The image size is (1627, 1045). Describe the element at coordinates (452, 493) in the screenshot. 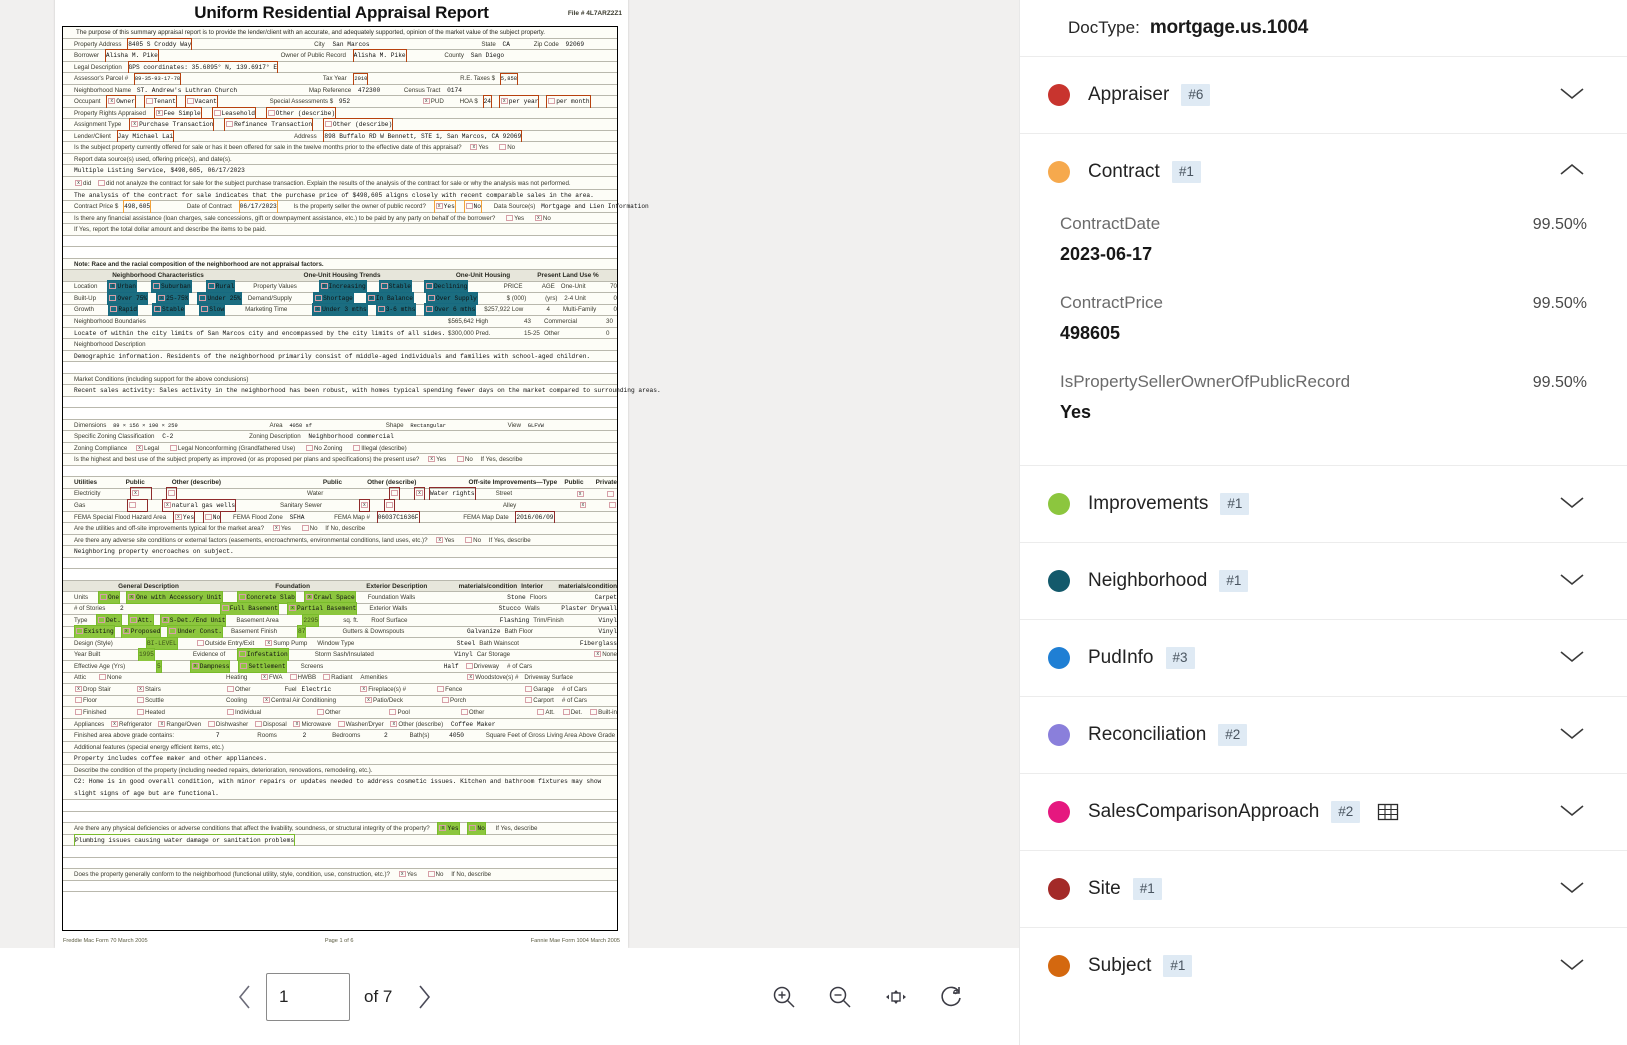

I see `field-water-other: Water rights` at that location.